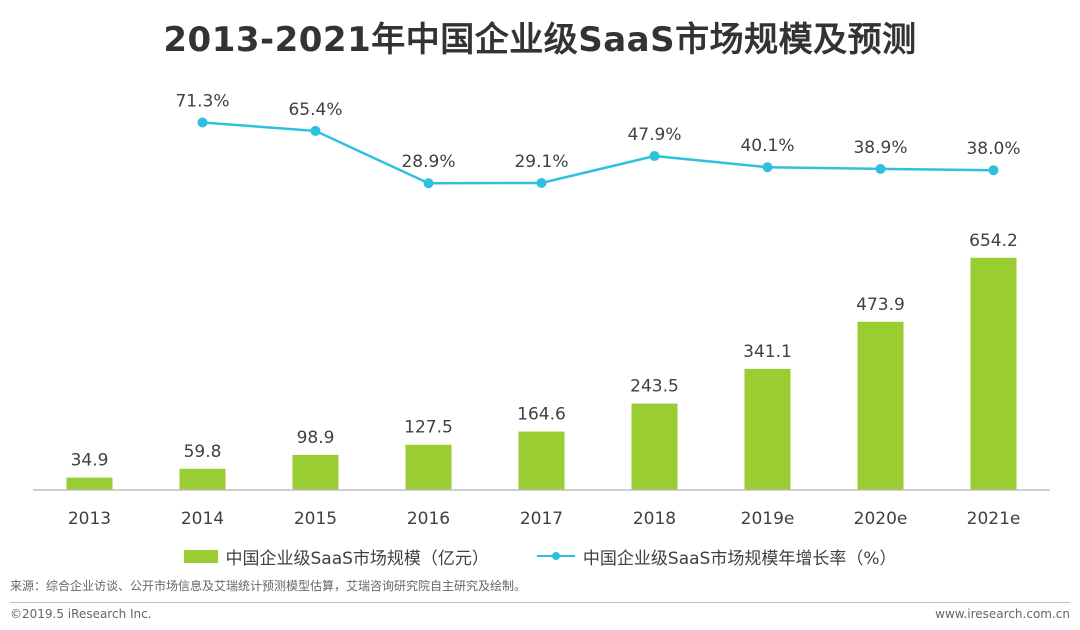 Image resolution: width=1080 pixels, height=630 pixels. I want to click on bar-2015, so click(315, 472).